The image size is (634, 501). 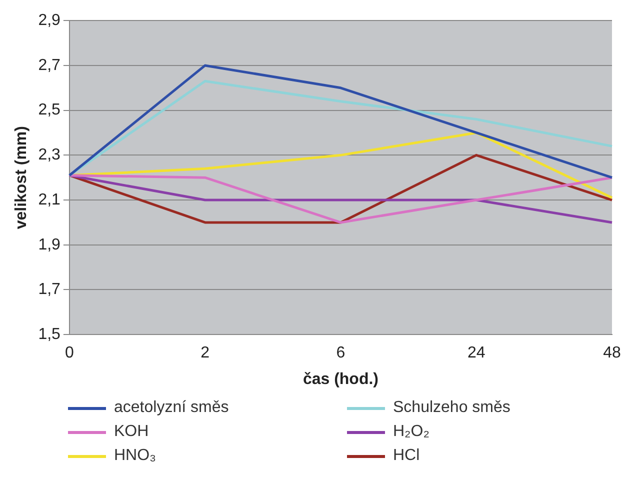 What do you see at coordinates (131, 432) in the screenshot?
I see `legend-label: KOH` at bounding box center [131, 432].